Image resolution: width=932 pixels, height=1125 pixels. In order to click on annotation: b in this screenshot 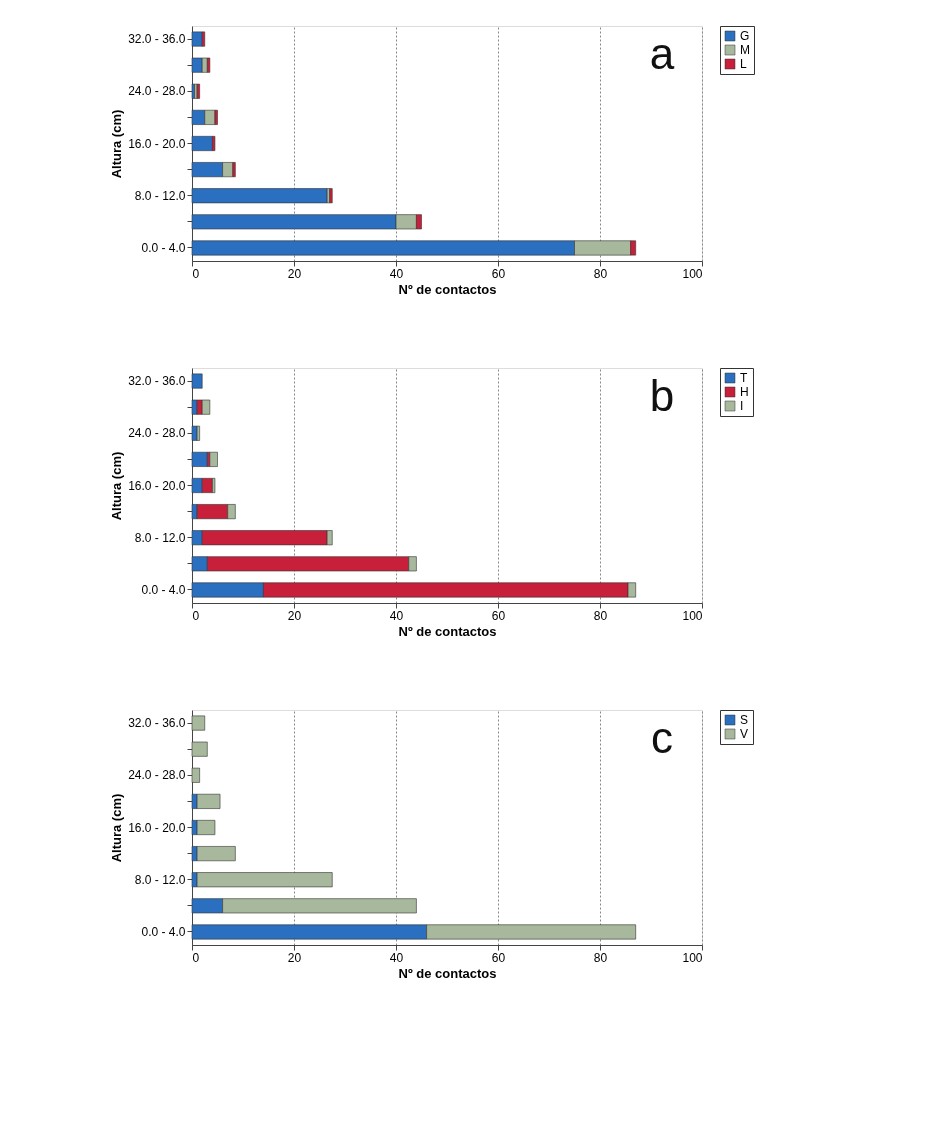, I will do `click(662, 395)`.